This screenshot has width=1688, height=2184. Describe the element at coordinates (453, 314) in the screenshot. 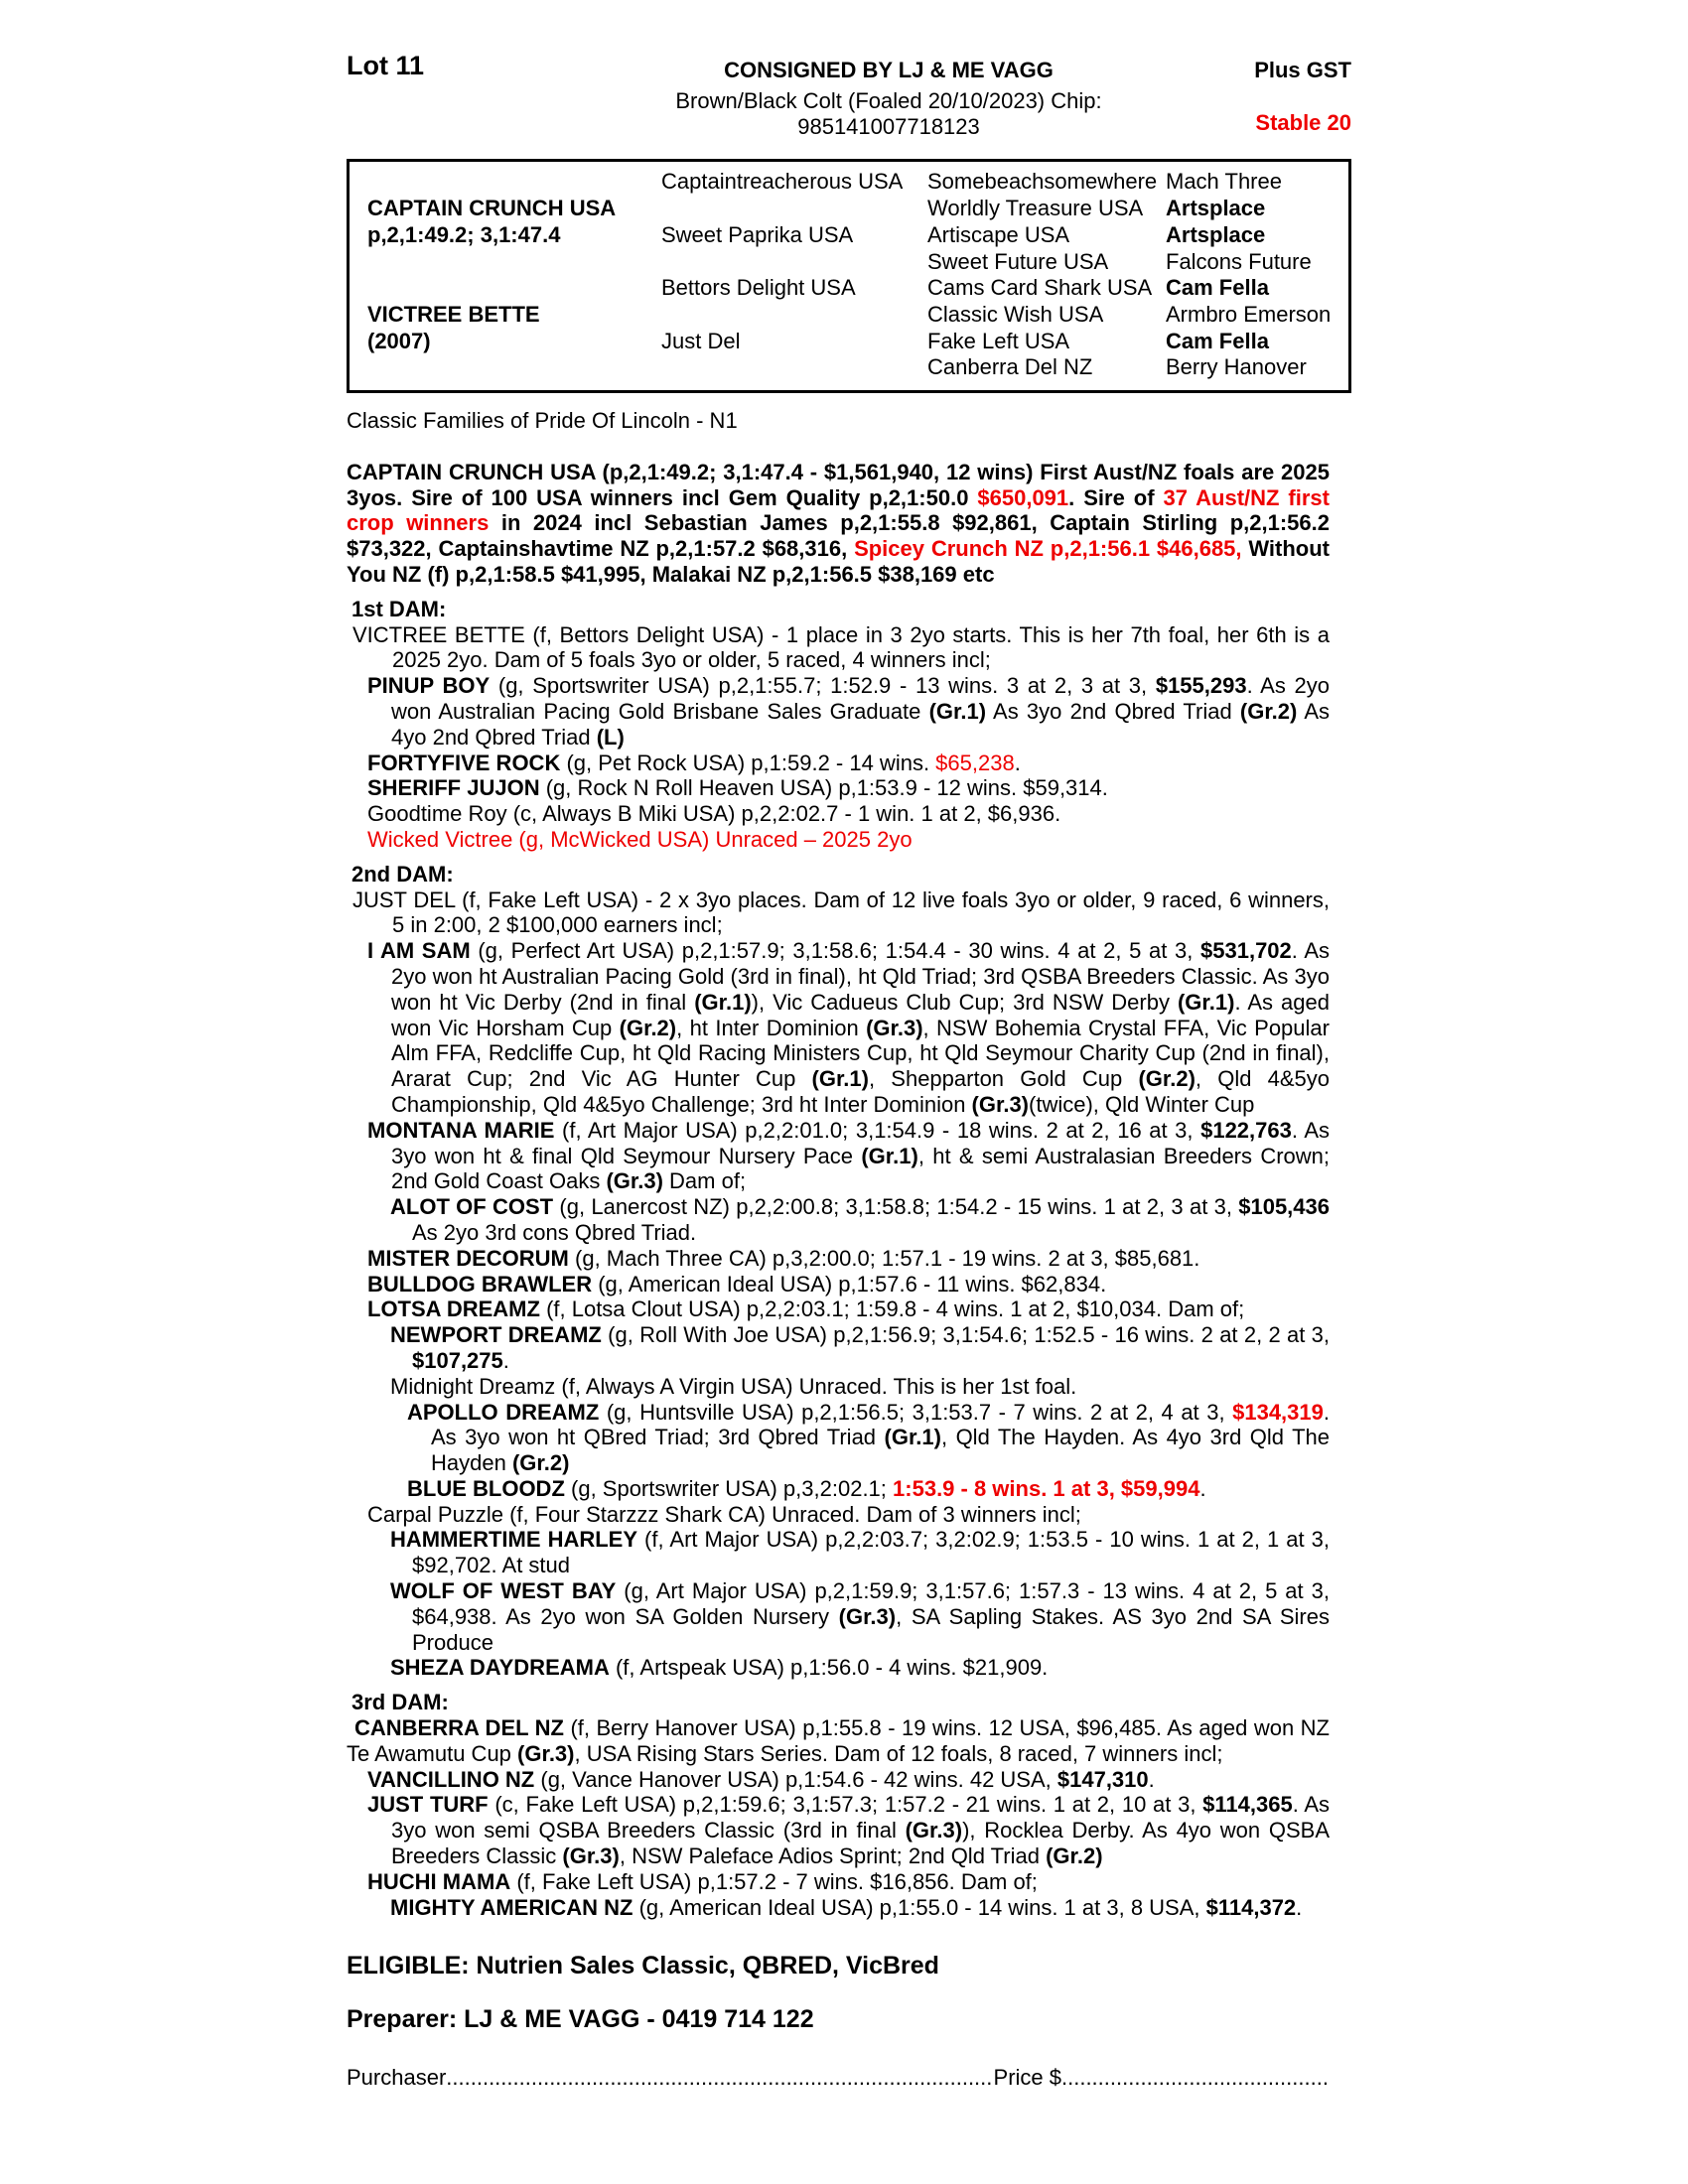

I see `pedigree-cell: VICTREE BETTE` at that location.